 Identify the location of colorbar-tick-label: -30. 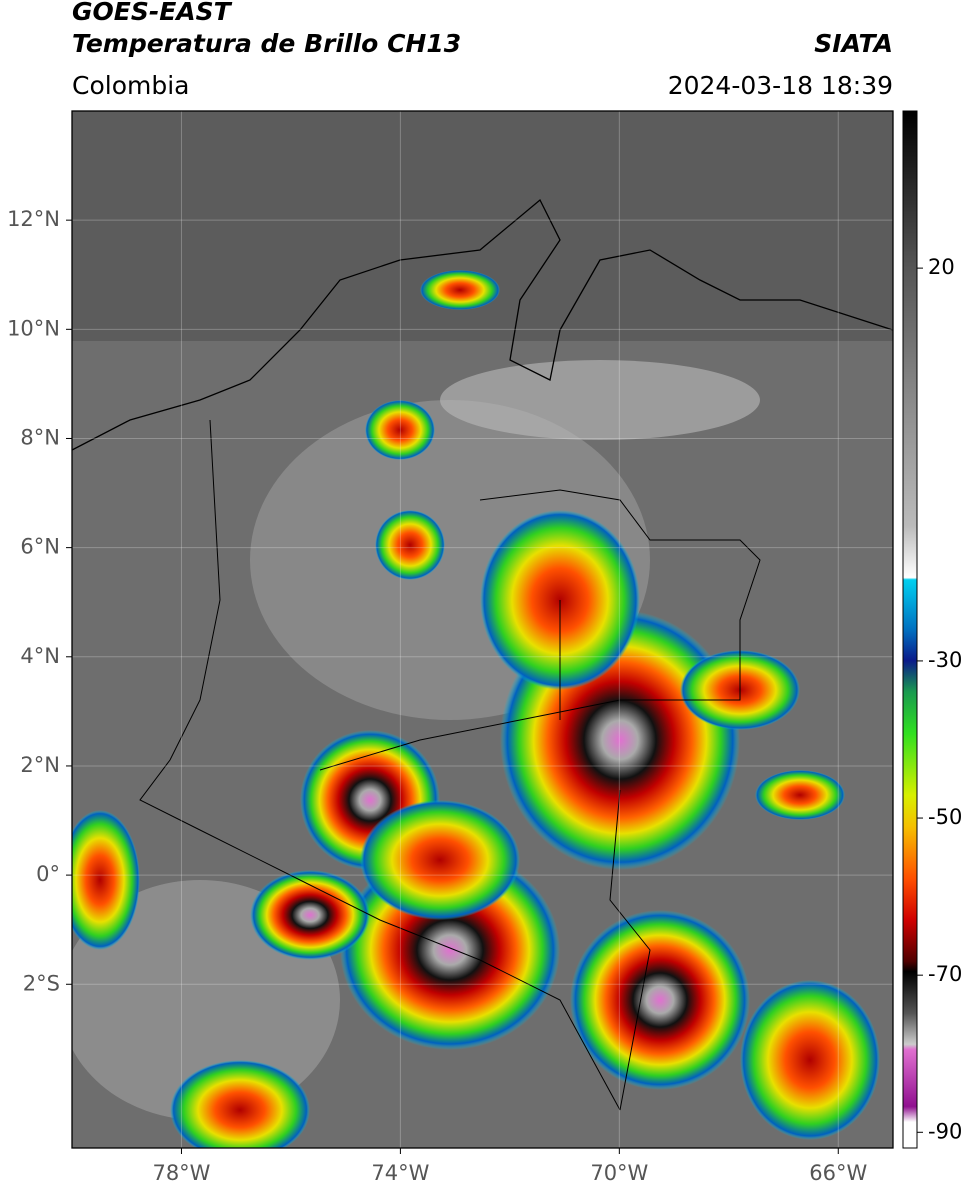
(945, 660).